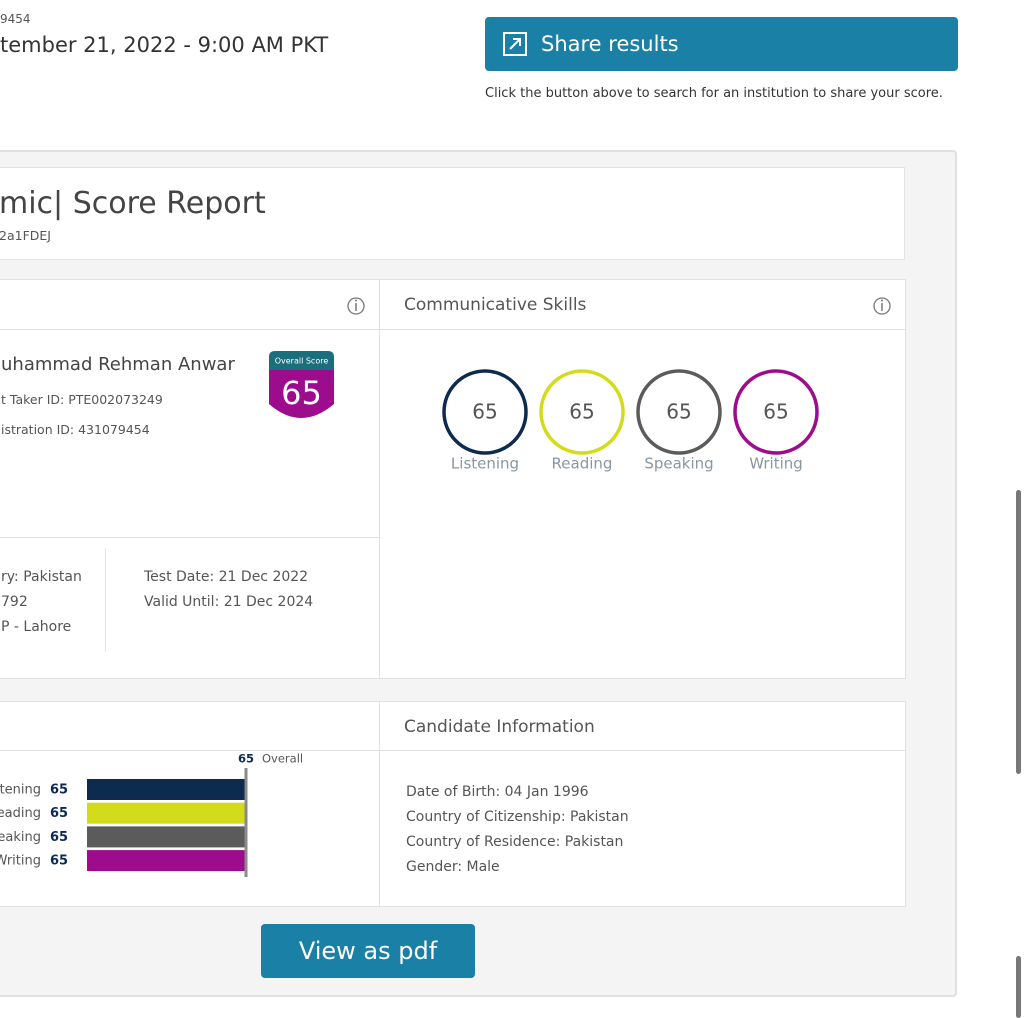  Describe the element at coordinates (368, 951) in the screenshot. I see `pdf-button: View as pdf` at that location.